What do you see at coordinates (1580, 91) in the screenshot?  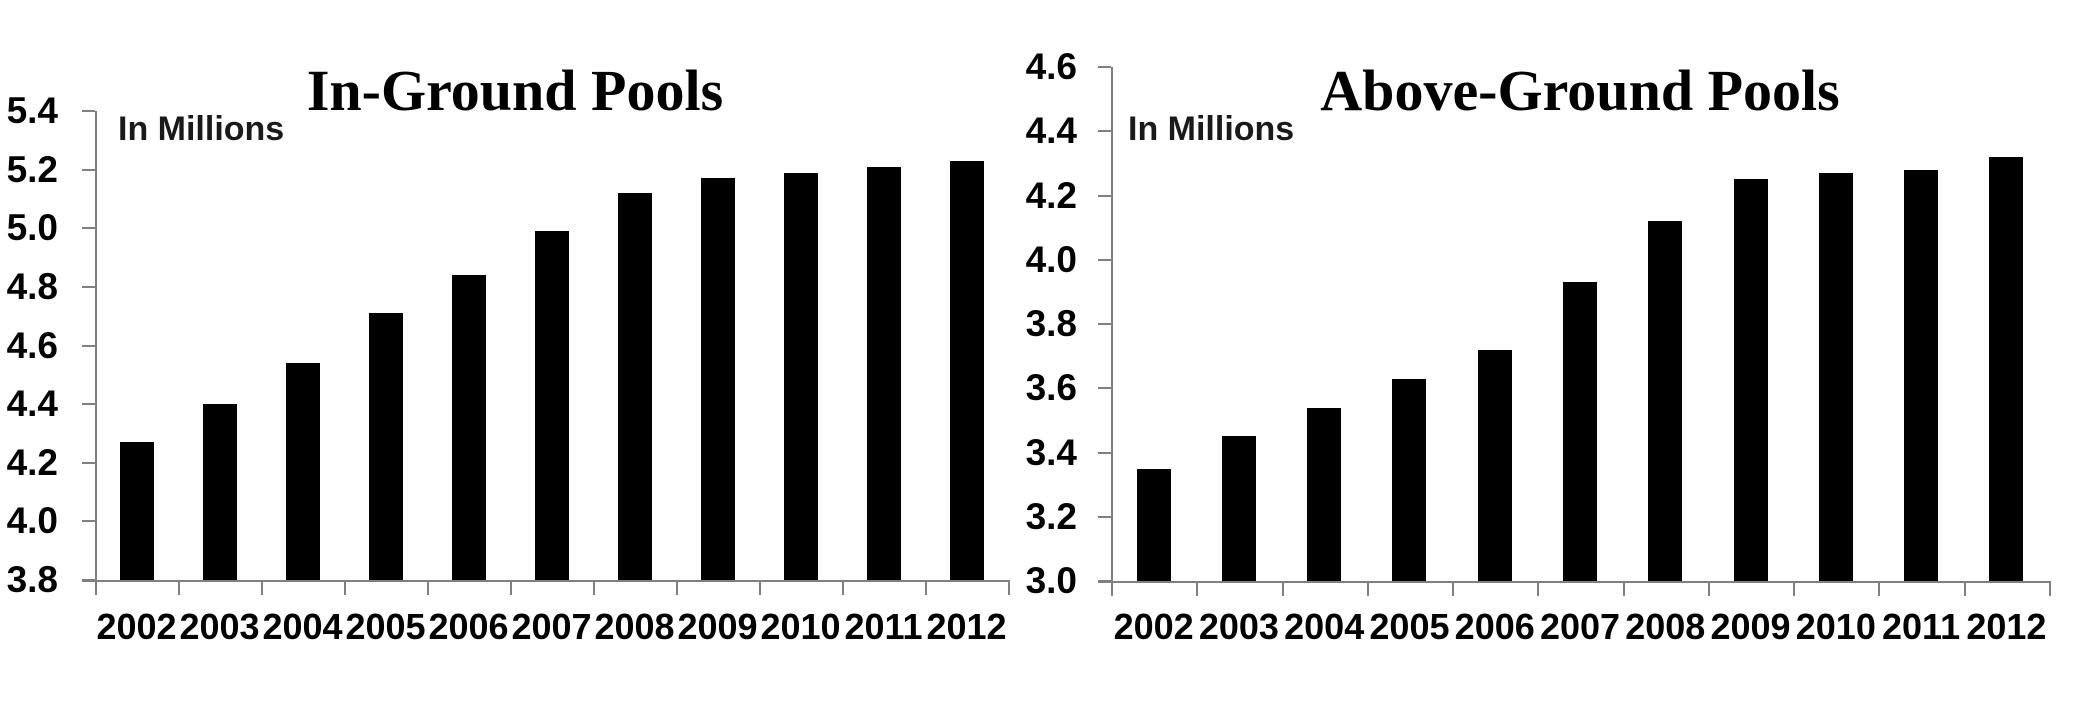 I see `chart-title-above-ground: Above-Ground Pools` at bounding box center [1580, 91].